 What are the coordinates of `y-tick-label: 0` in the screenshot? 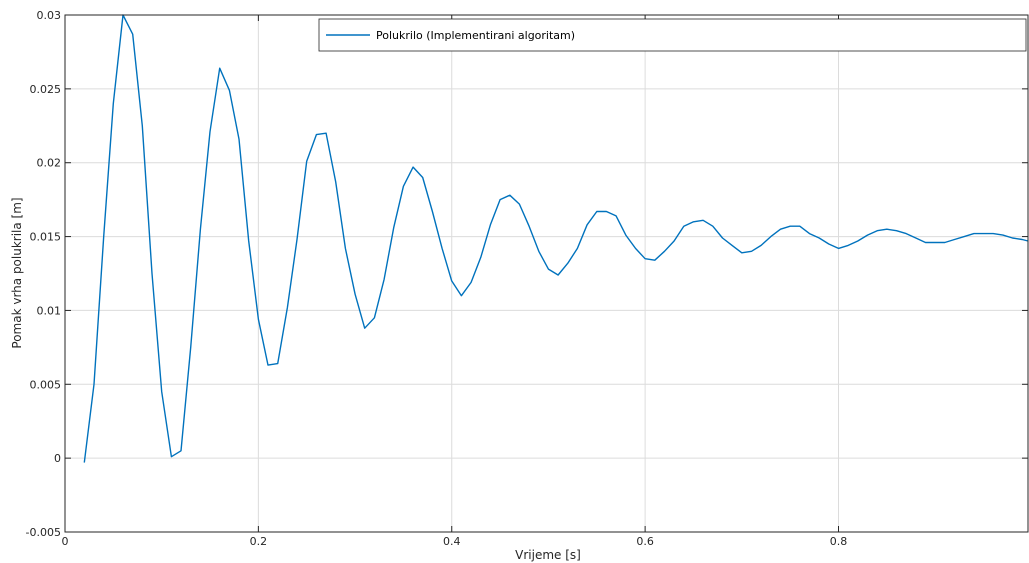 It's located at (57, 458).